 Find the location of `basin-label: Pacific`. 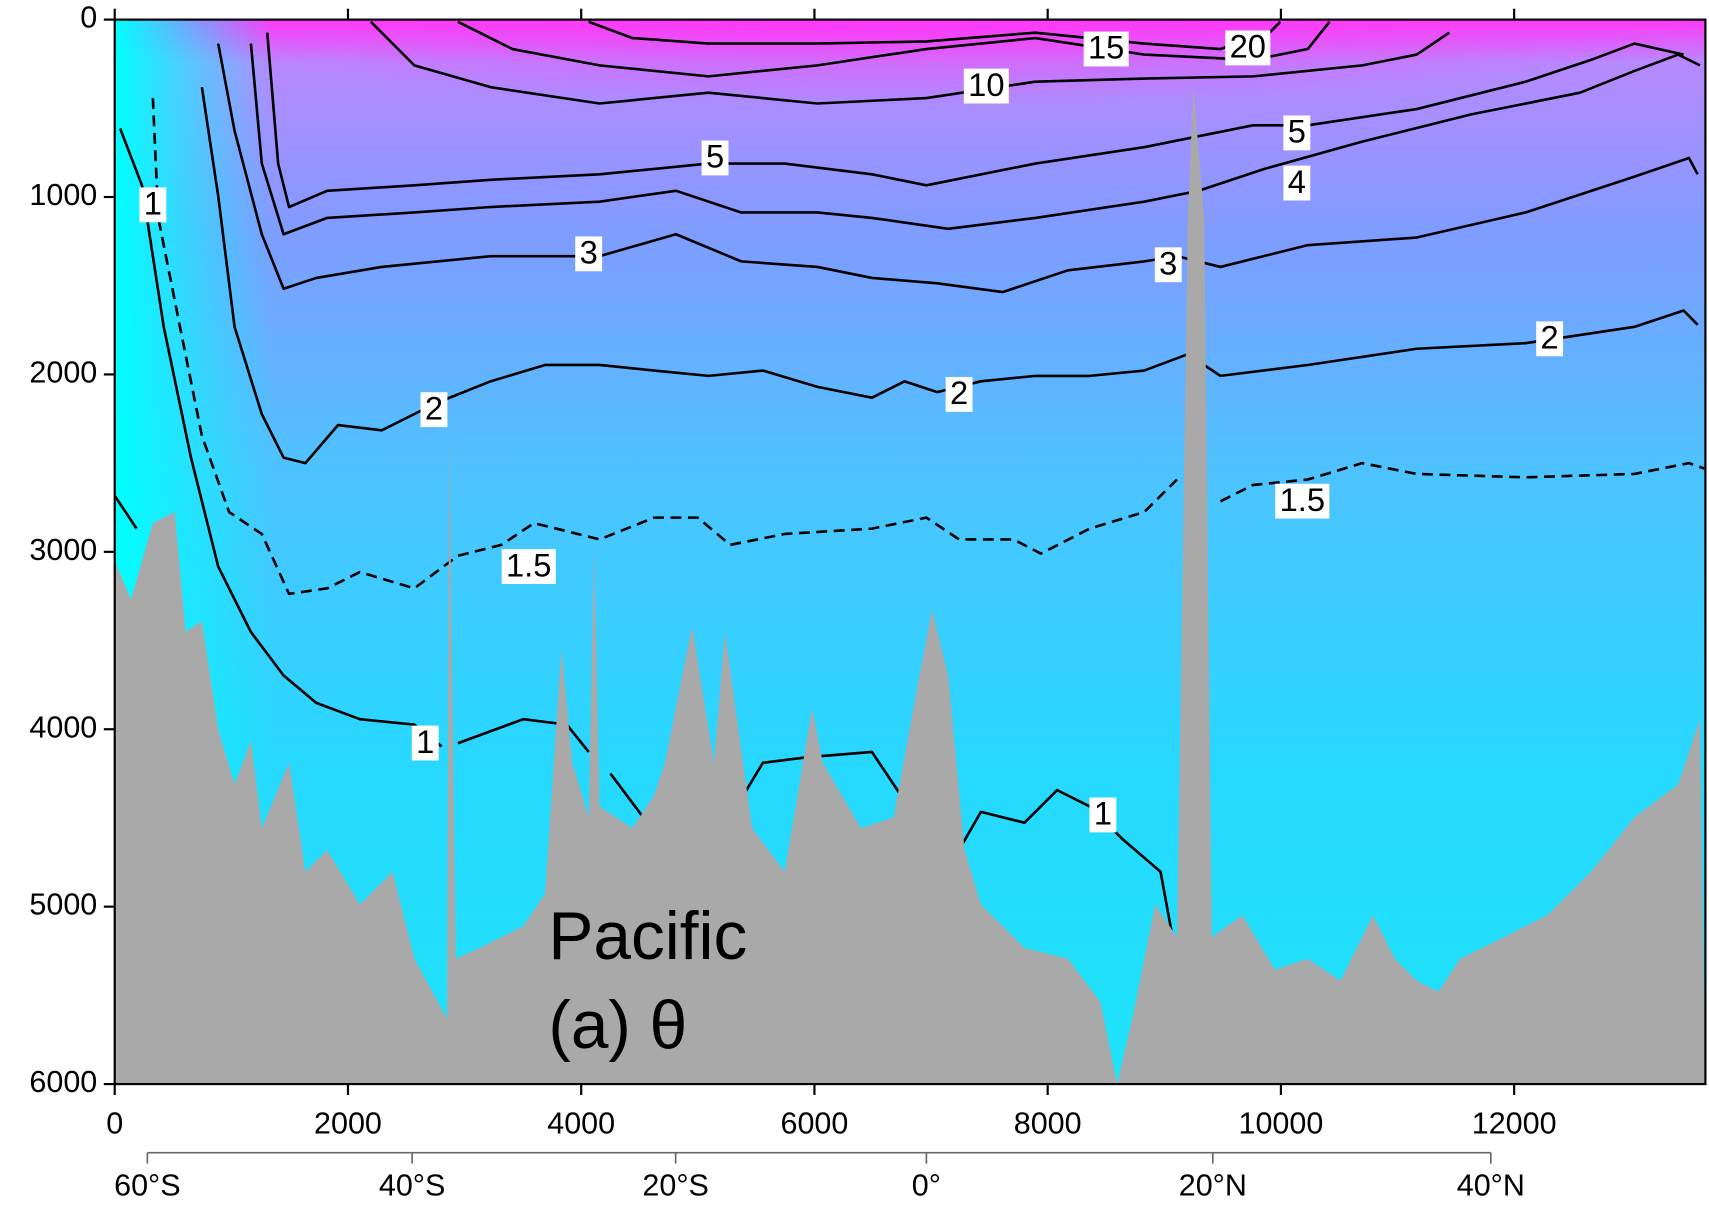

basin-label: Pacific is located at coordinates (647, 936).